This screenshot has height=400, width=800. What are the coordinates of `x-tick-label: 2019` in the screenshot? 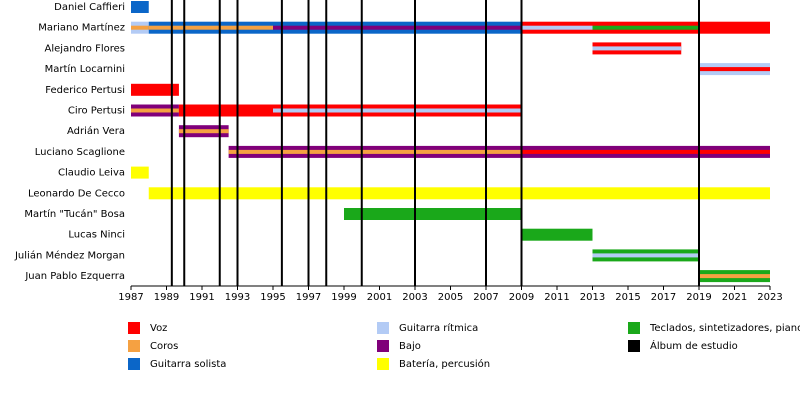 It's located at (698, 297).